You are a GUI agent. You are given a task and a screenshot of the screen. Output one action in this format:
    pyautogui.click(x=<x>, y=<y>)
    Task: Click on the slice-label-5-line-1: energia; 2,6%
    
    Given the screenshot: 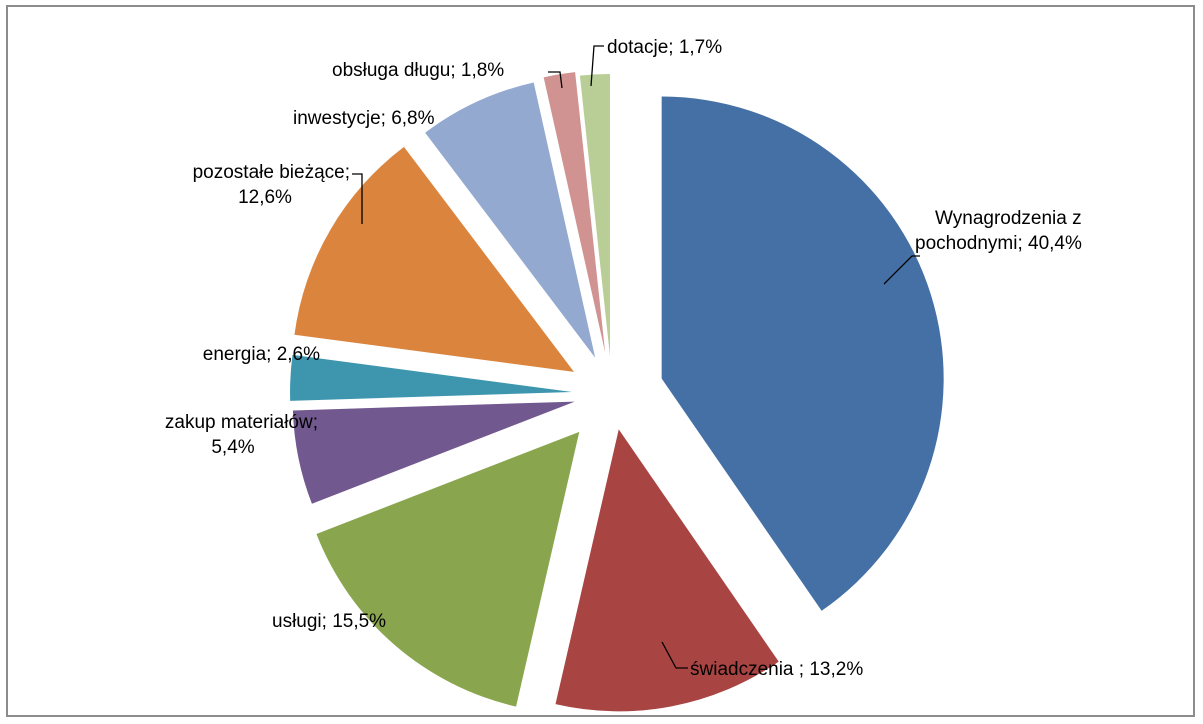 What is the action you would take?
    pyautogui.click(x=261, y=354)
    